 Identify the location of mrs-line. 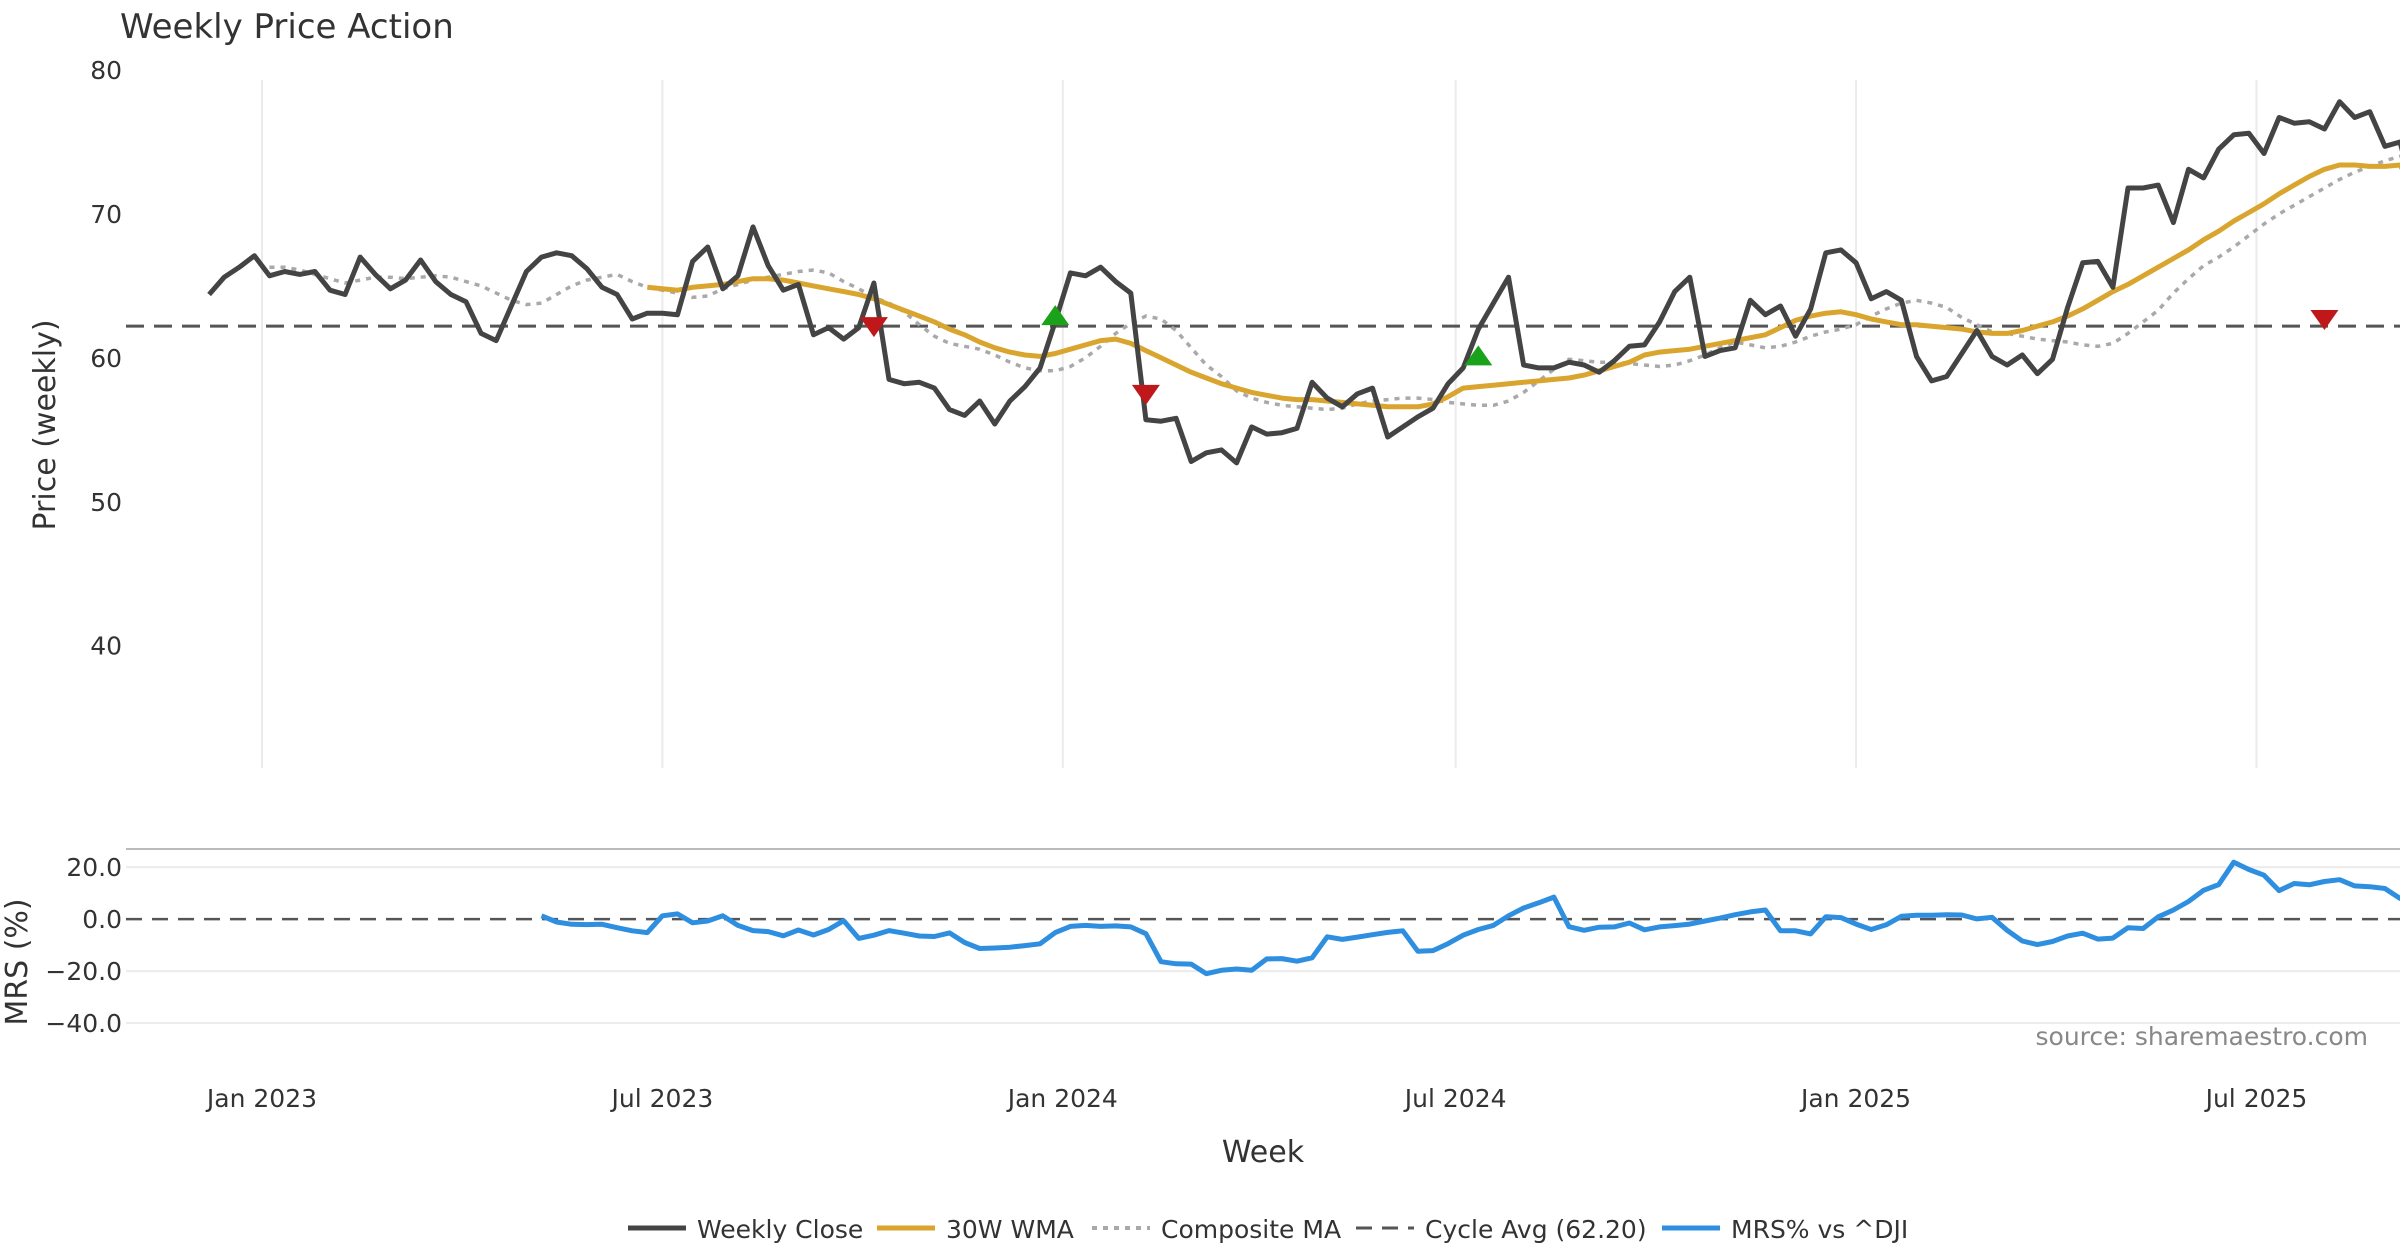
(1470, 918).